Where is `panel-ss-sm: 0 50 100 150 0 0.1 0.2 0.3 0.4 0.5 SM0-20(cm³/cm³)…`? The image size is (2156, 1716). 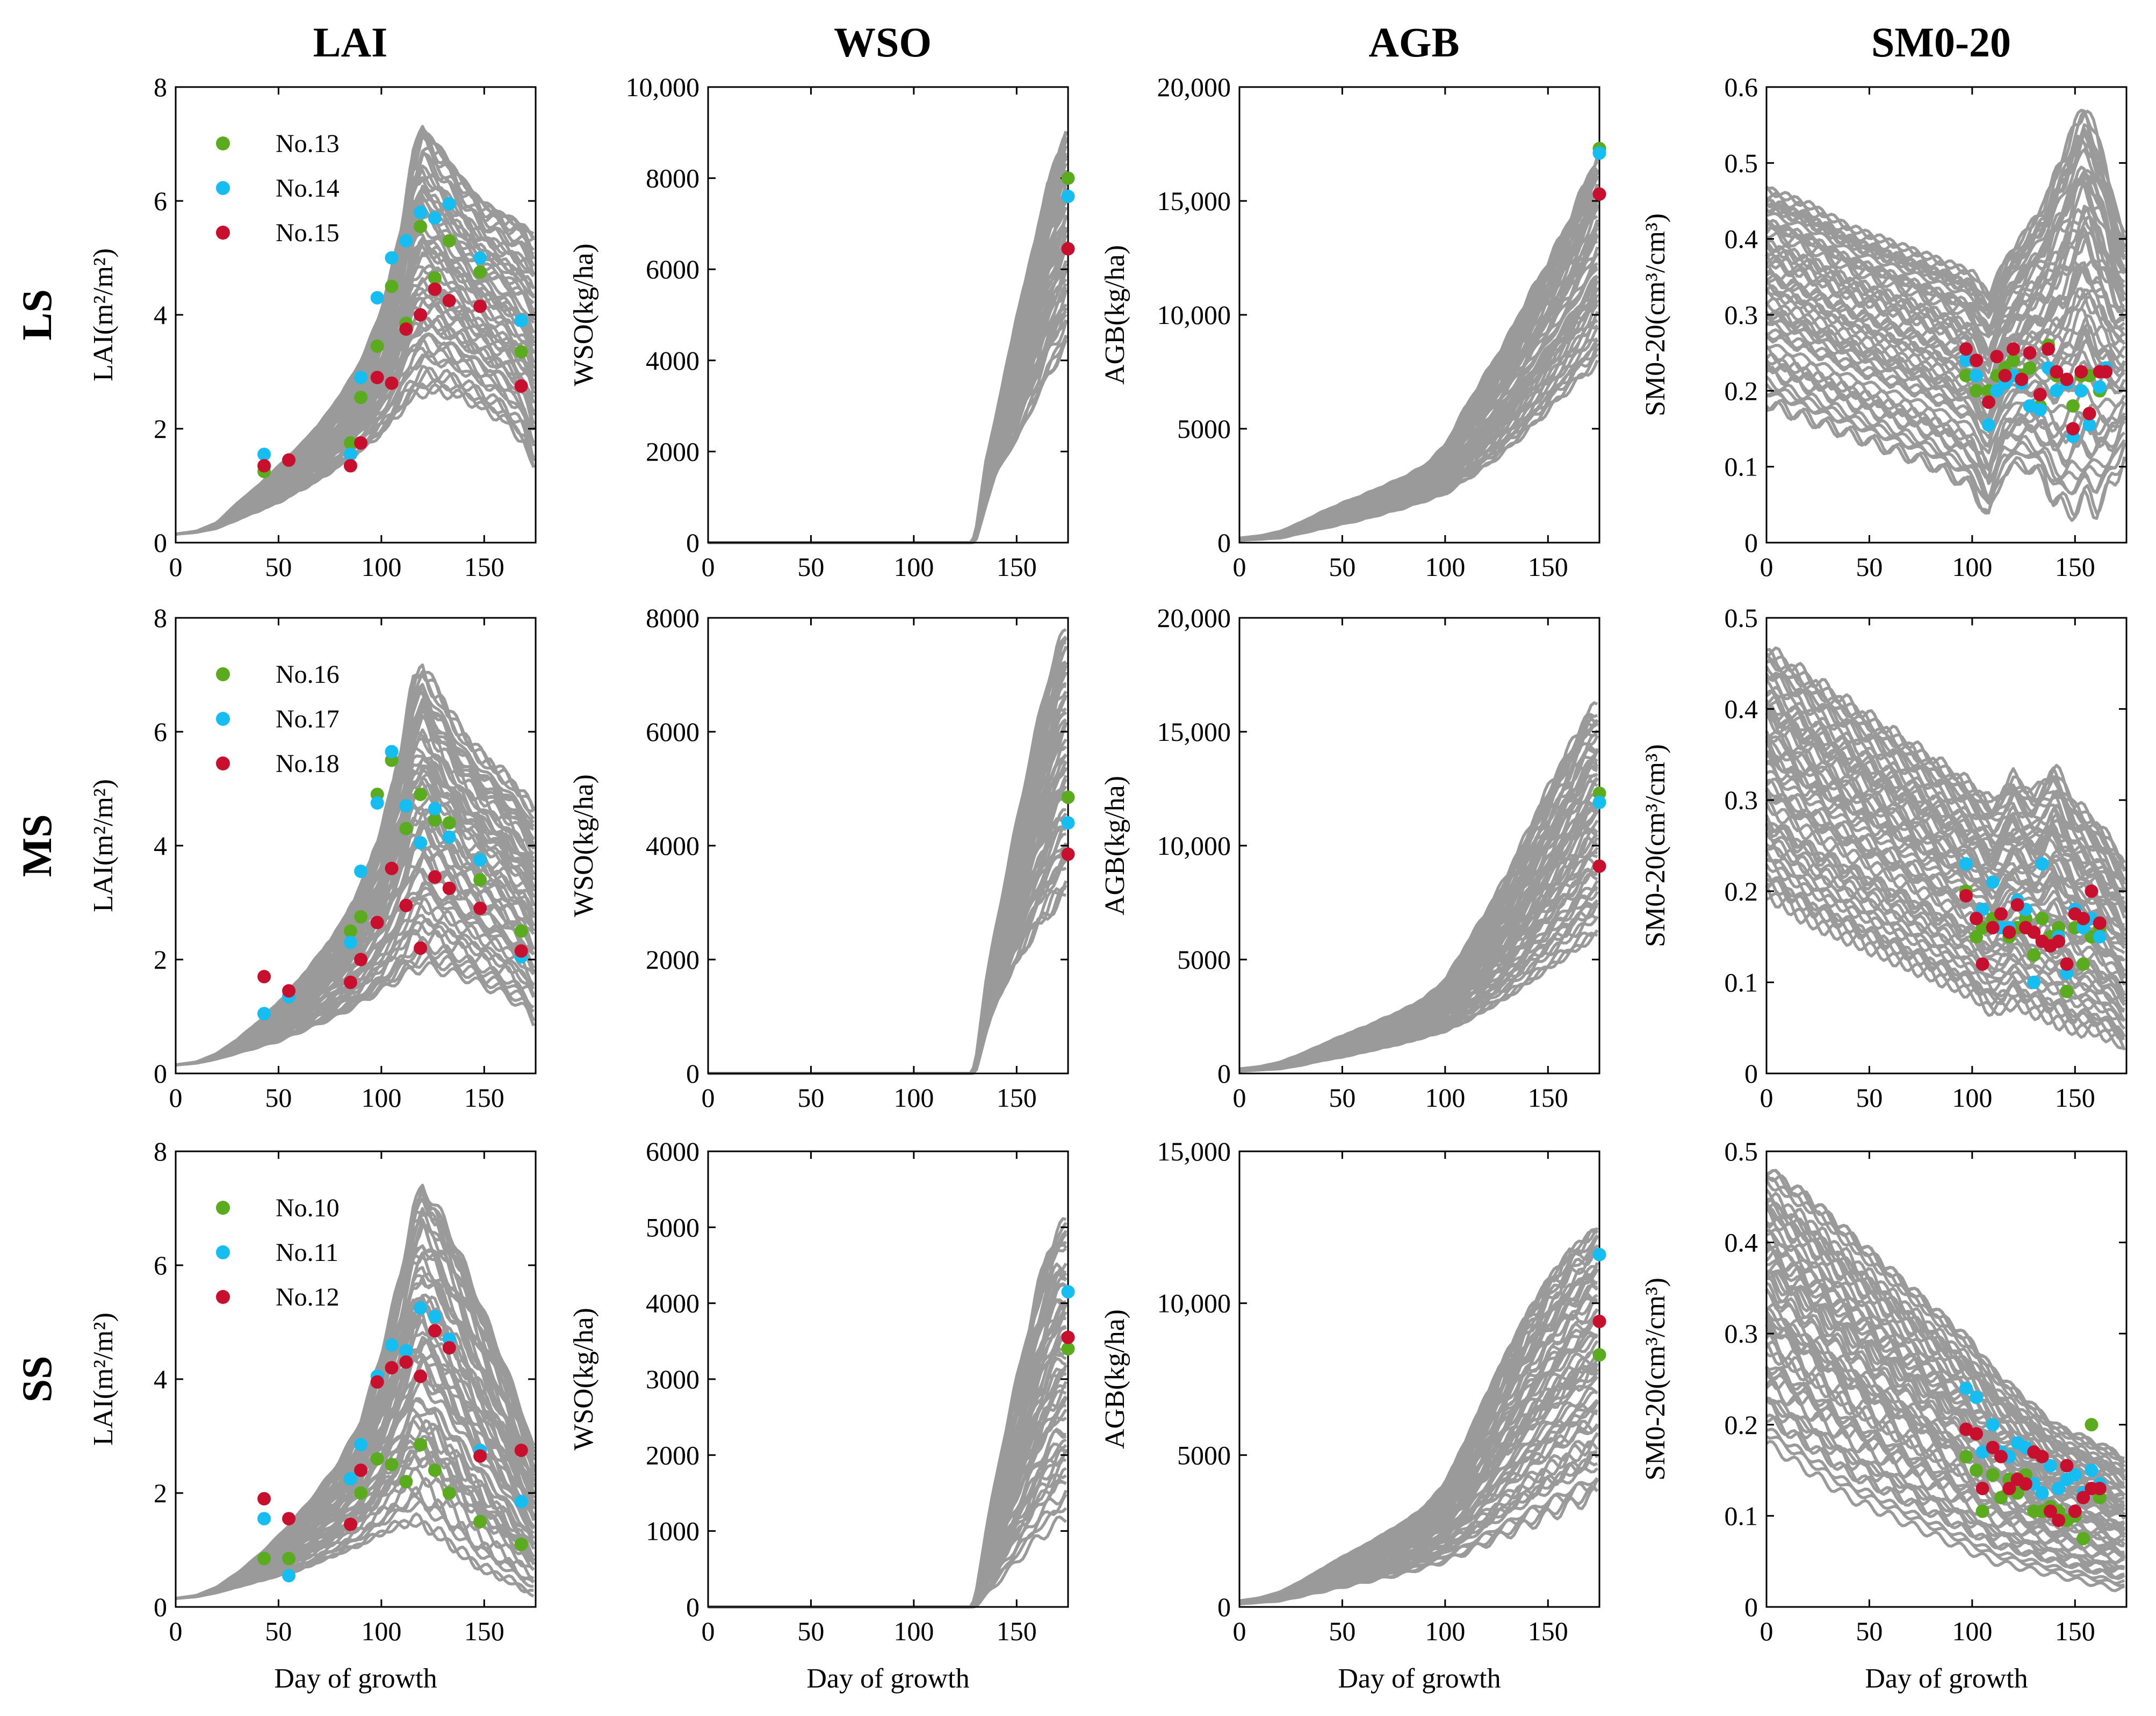 panel-ss-sm: 0 50 100 150 0 0.1 0.2 0.3 0.4 0.5 SM0-20(cm³/cm³)… is located at coordinates (1884, 1415).